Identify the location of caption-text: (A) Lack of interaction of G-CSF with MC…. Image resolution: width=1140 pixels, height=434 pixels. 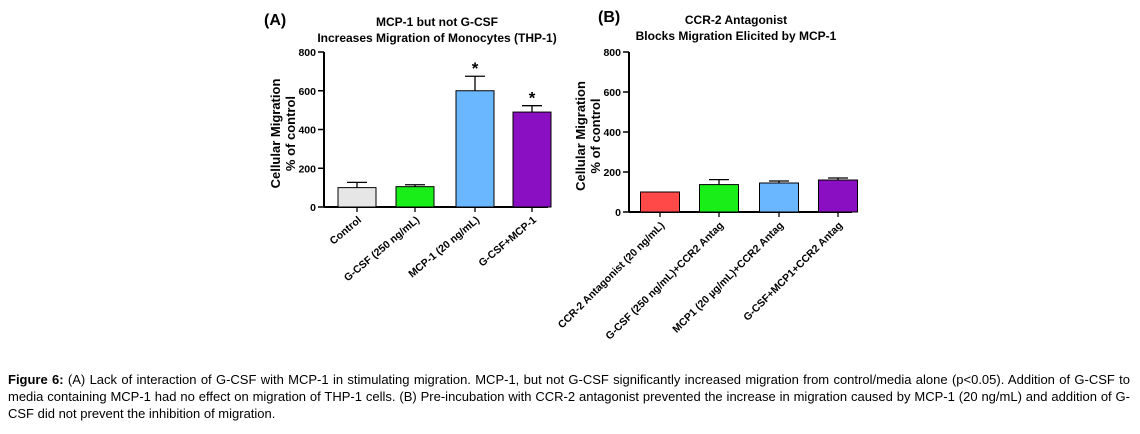
(569, 396).